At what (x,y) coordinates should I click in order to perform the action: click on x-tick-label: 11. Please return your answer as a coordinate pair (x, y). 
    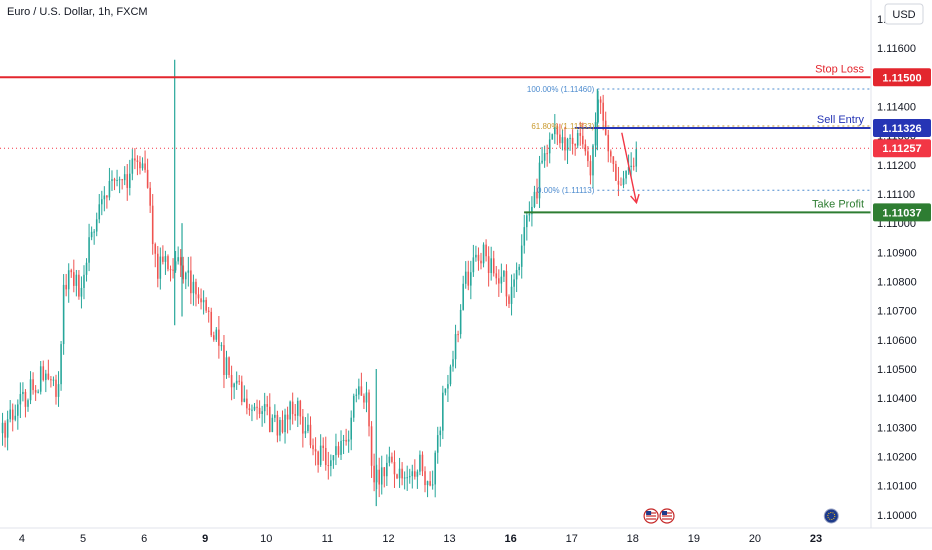
    Looking at the image, I should click on (327, 539).